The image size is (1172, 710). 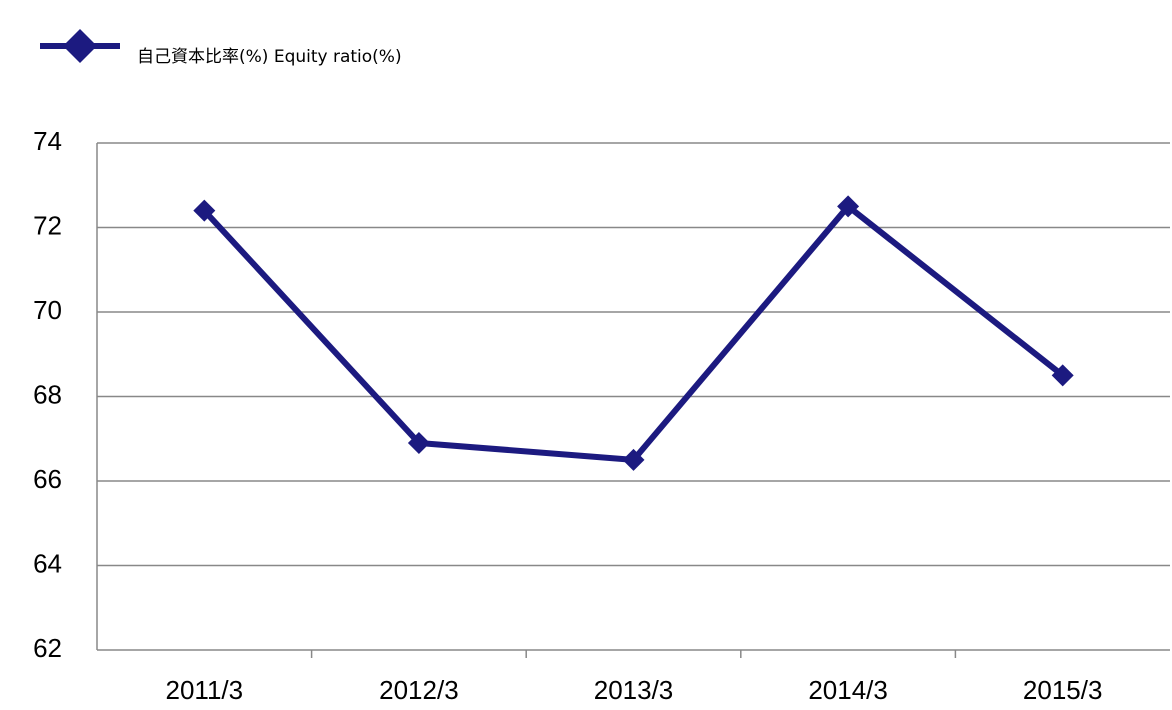 What do you see at coordinates (848, 690) in the screenshot?
I see `x-tick-label: 2014/3` at bounding box center [848, 690].